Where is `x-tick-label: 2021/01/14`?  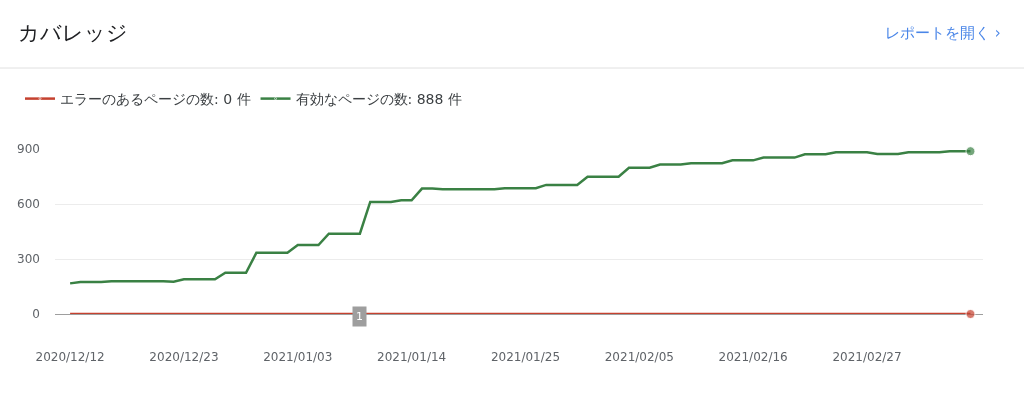 x-tick-label: 2021/01/14 is located at coordinates (412, 357).